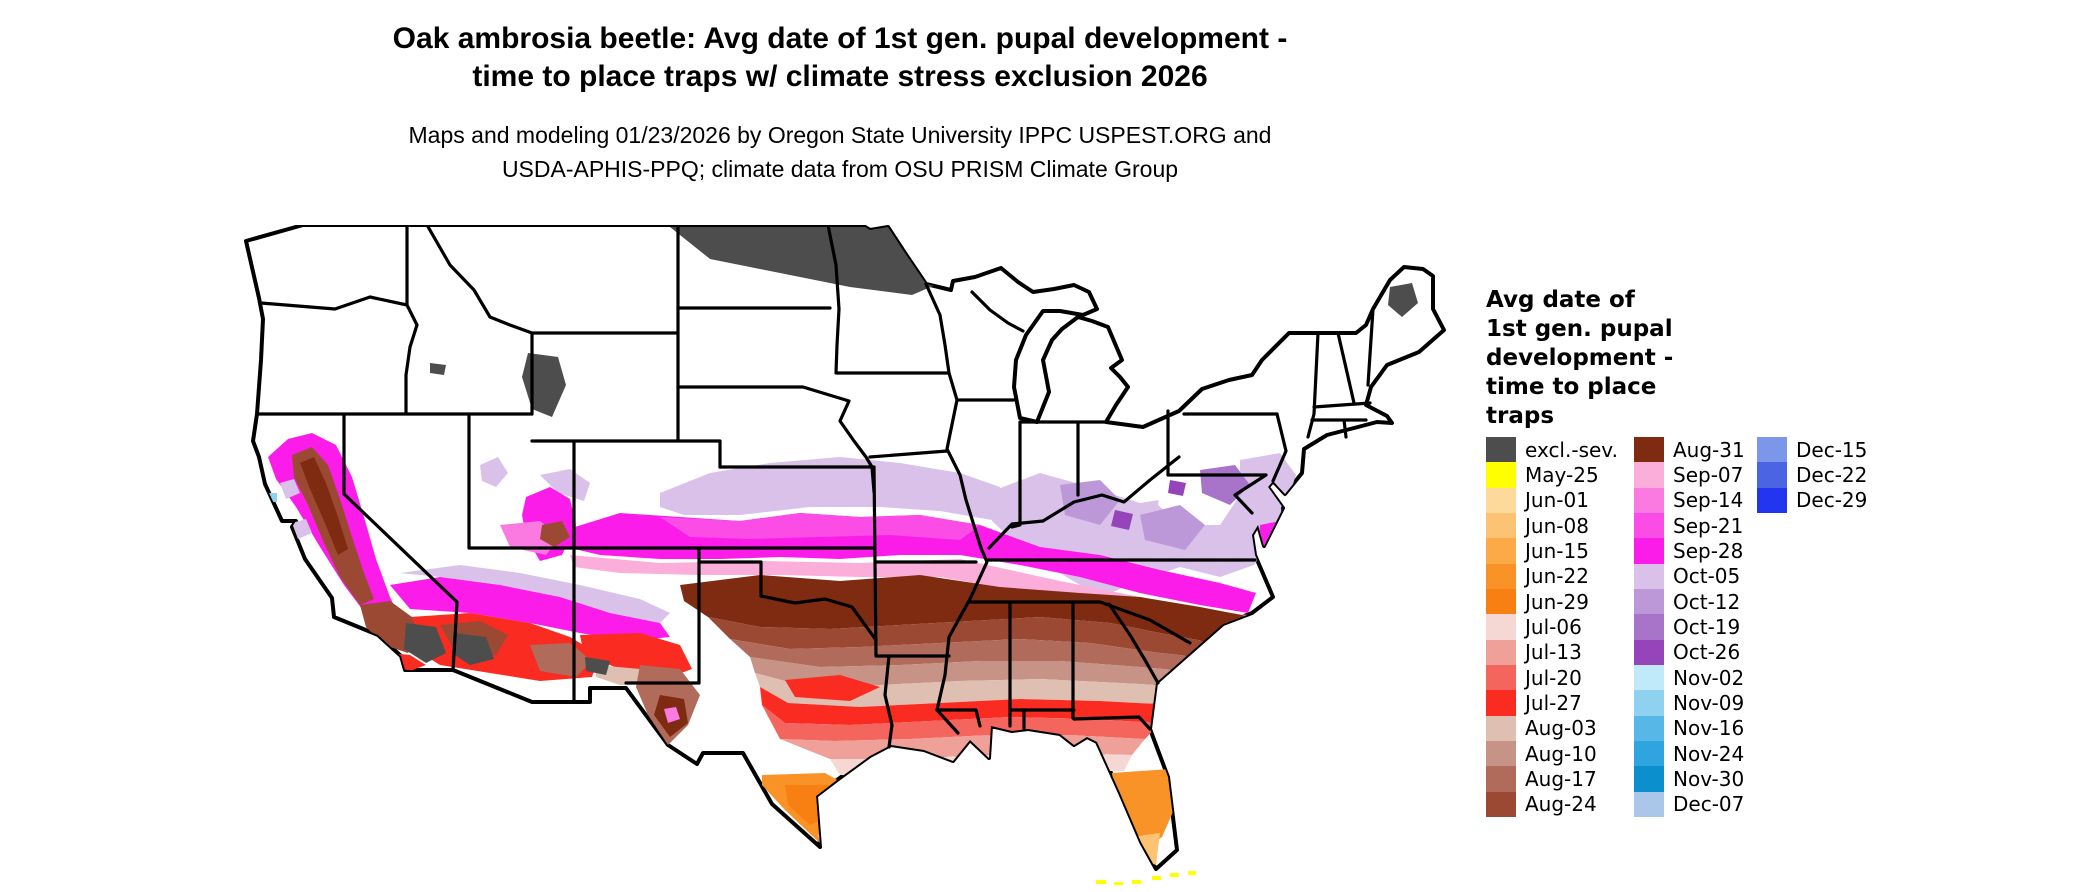 Image resolution: width=2100 pixels, height=892 pixels. Describe the element at coordinates (1707, 652) in the screenshot. I see `legend-entry-label: Oct-26` at that location.